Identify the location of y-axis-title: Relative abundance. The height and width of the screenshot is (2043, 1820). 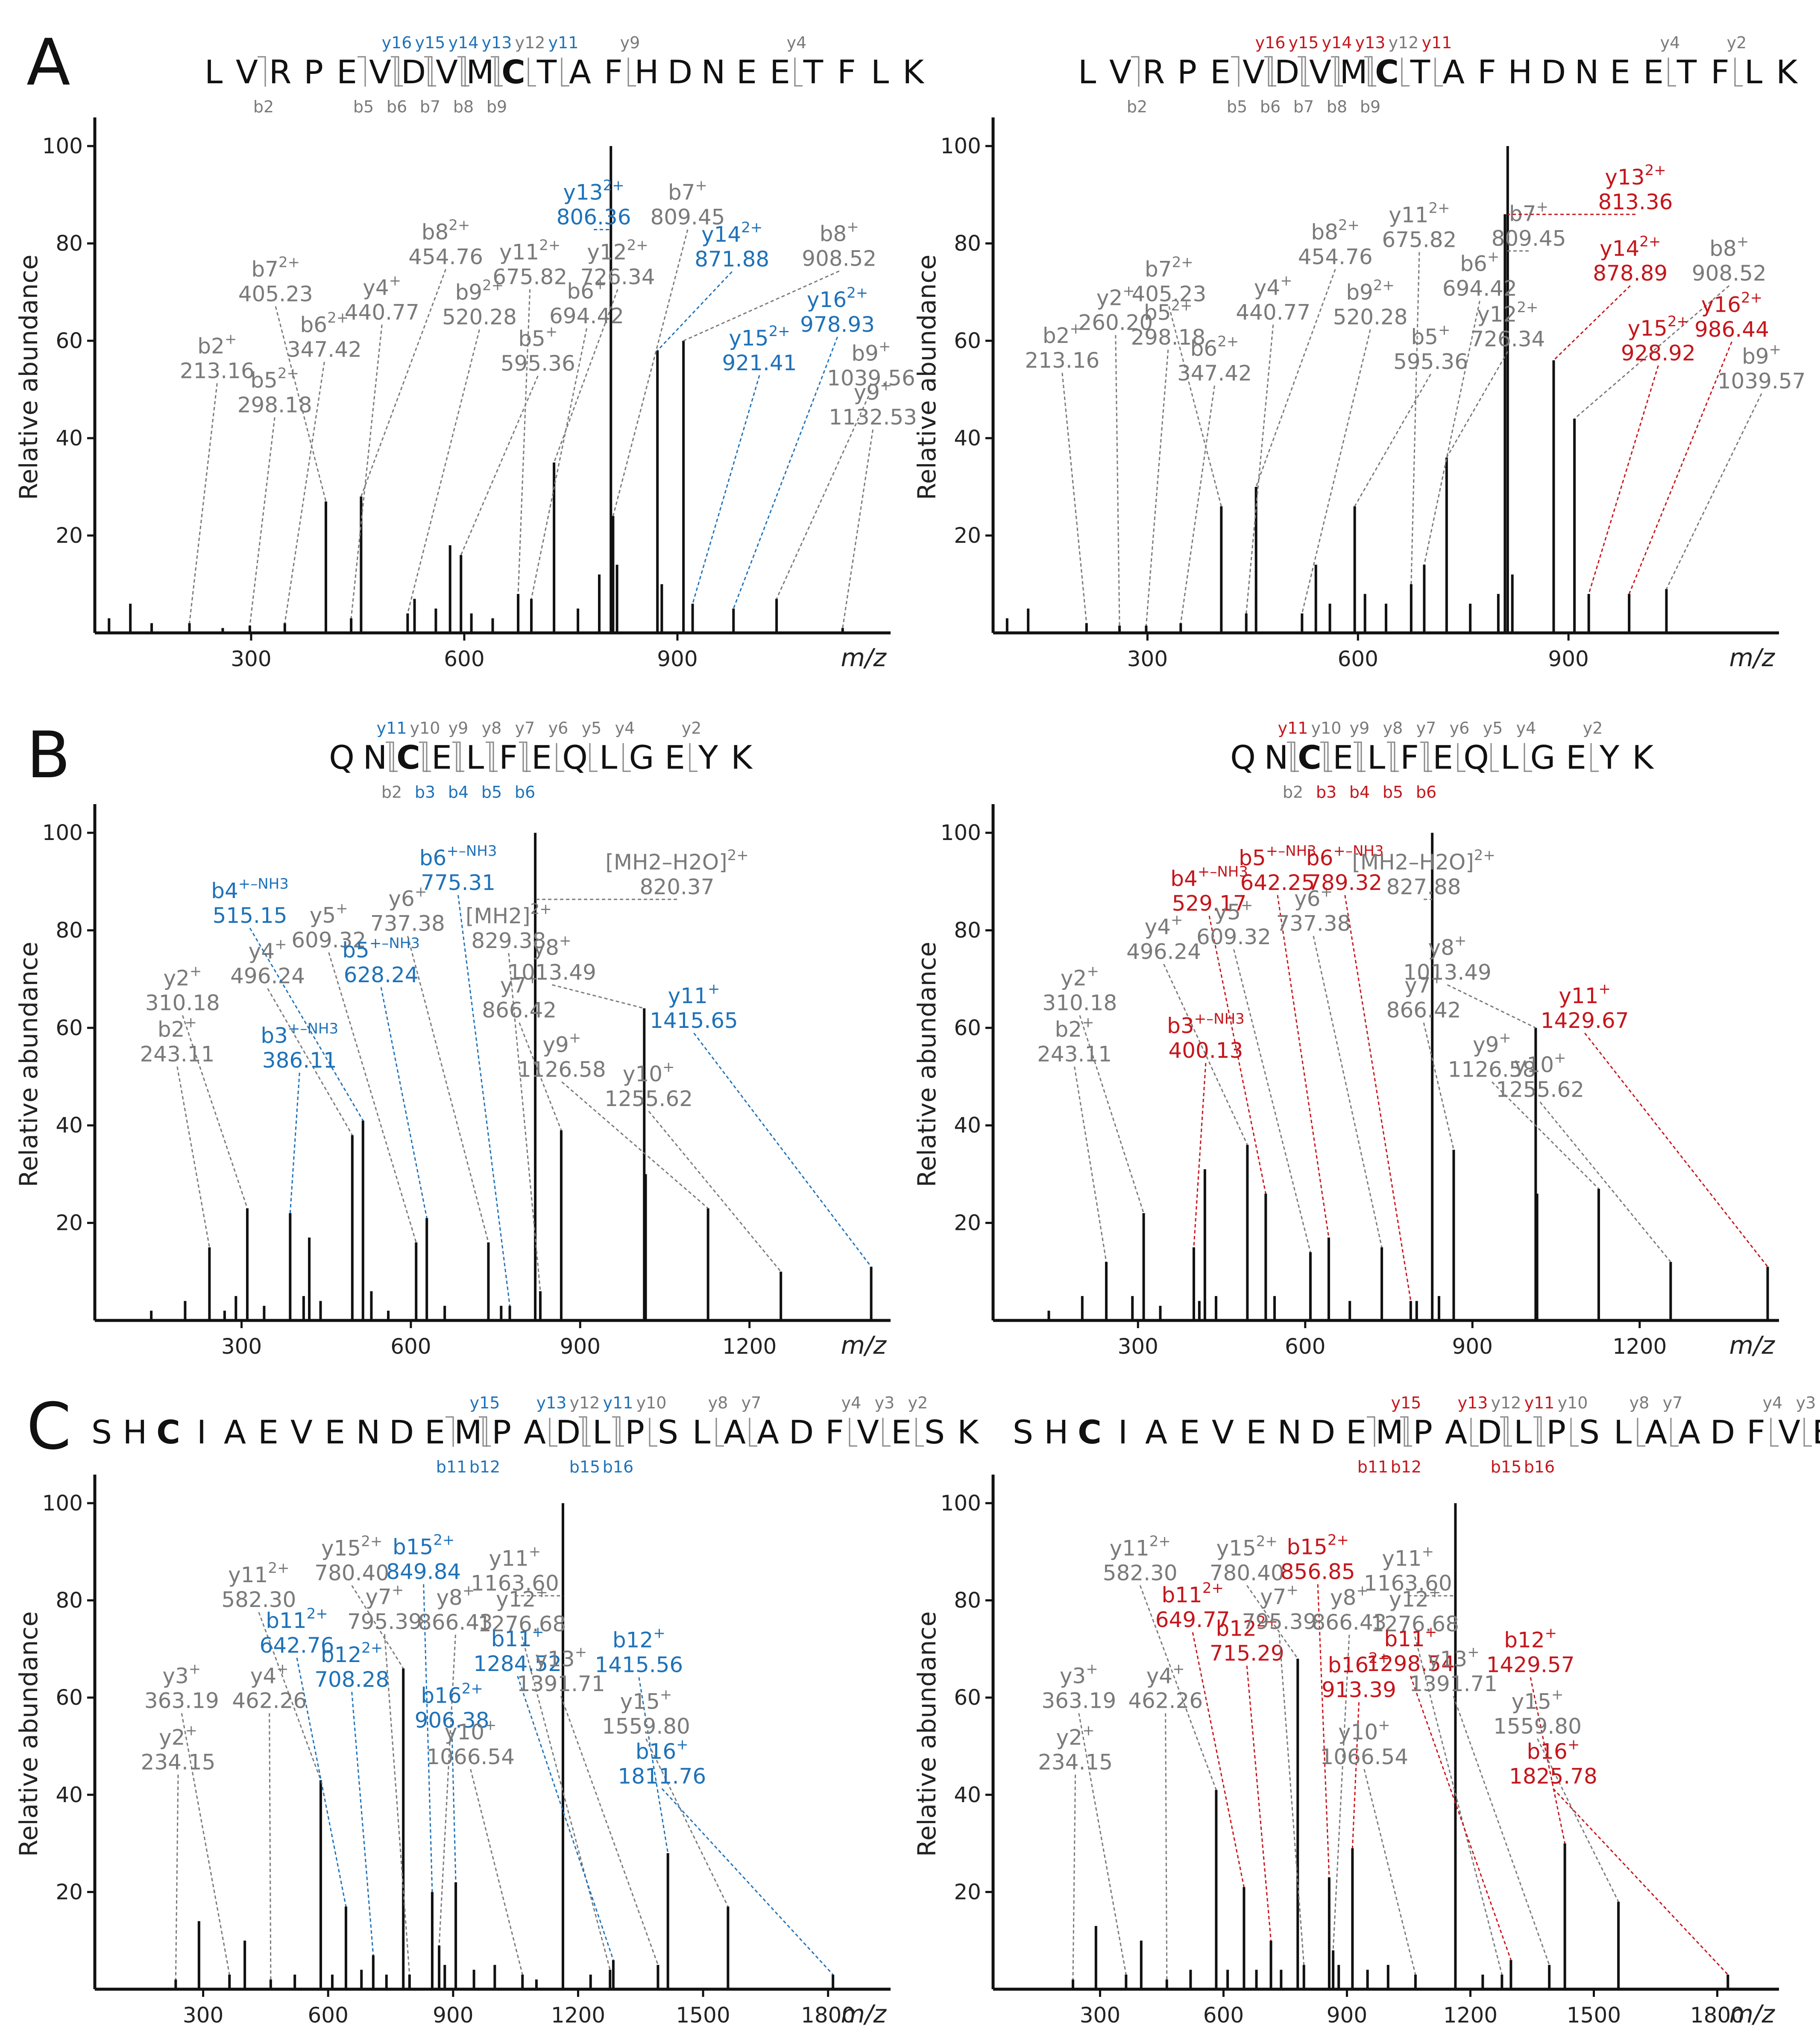
(926, 1064).